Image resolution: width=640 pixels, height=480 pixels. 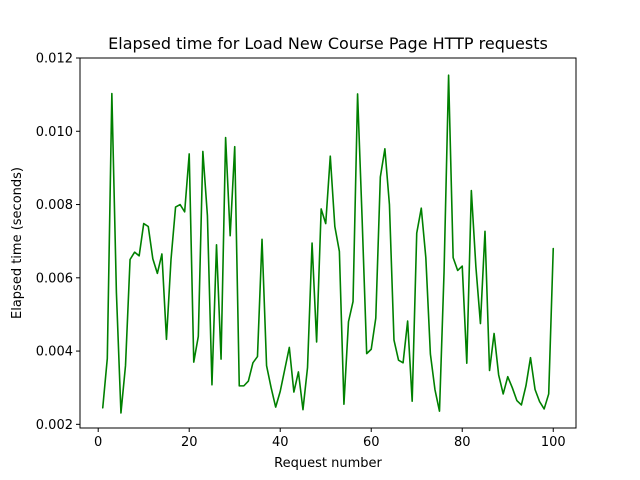 I want to click on y-axis-ticks: 0.002 0.004 0.006 0.008 0.010 0.012, so click(x=58, y=242).